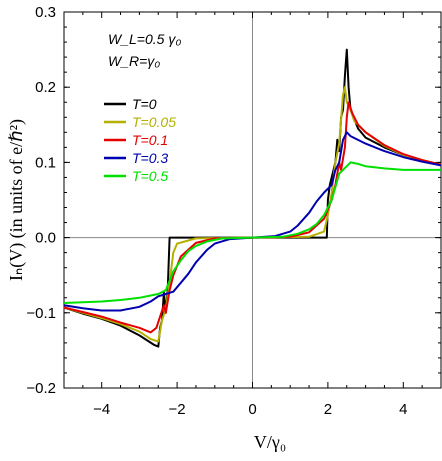 The width and height of the screenshot is (442, 461). What do you see at coordinates (150, 176) in the screenshot?
I see `legend-label: T=0.5` at bounding box center [150, 176].